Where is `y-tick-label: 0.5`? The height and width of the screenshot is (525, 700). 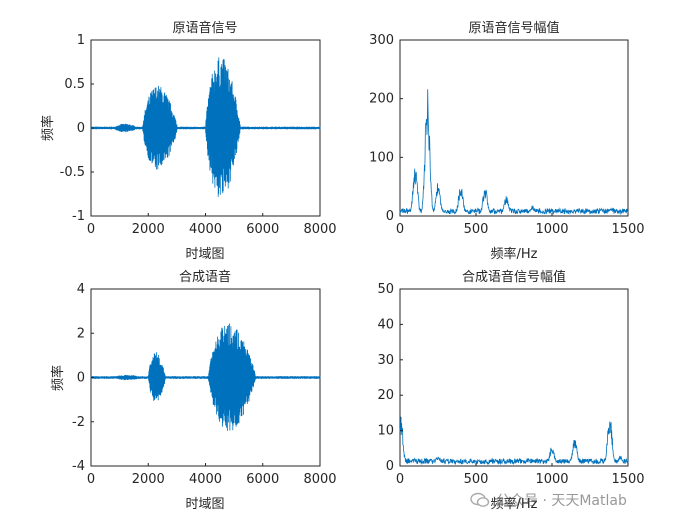
y-tick-label: 0.5 is located at coordinates (74, 84).